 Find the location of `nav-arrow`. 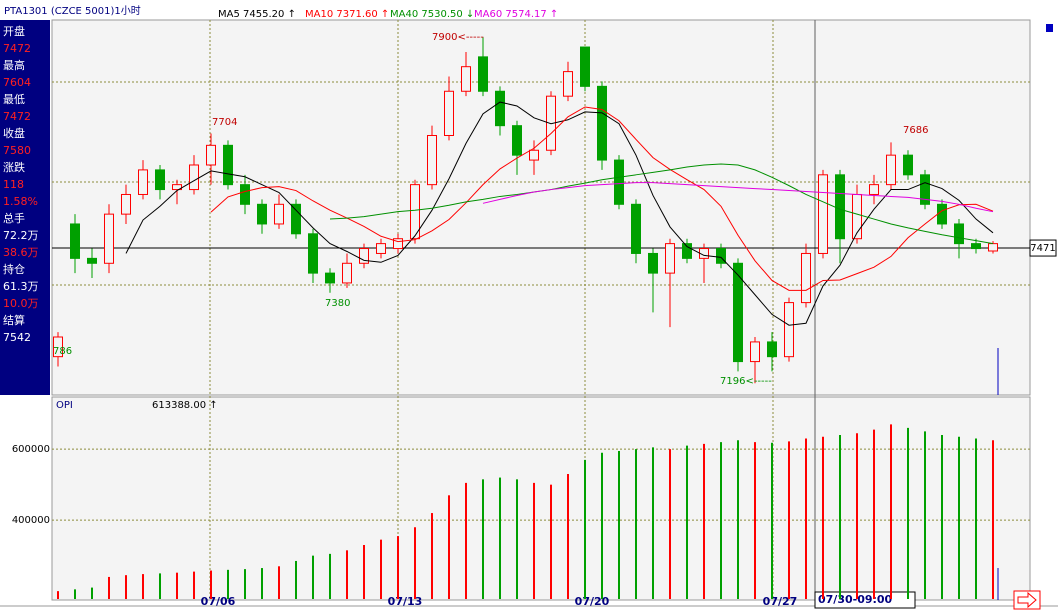

nav-arrow is located at coordinates (1027, 600).